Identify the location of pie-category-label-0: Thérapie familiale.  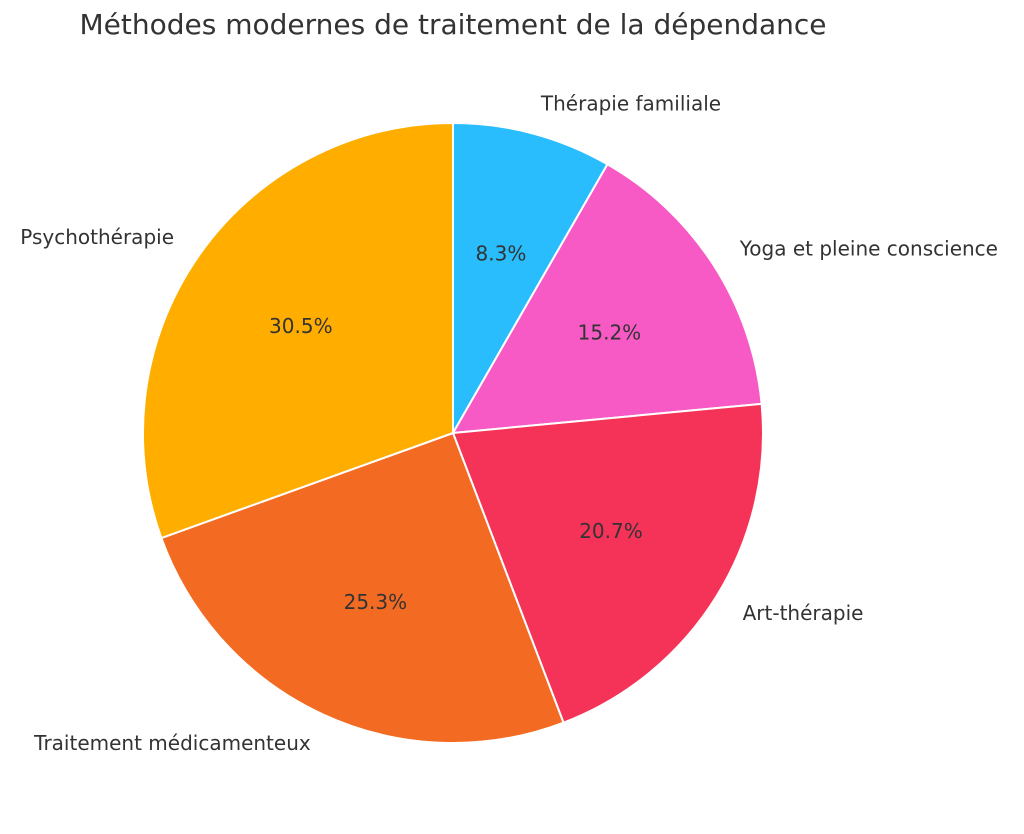
(630, 104).